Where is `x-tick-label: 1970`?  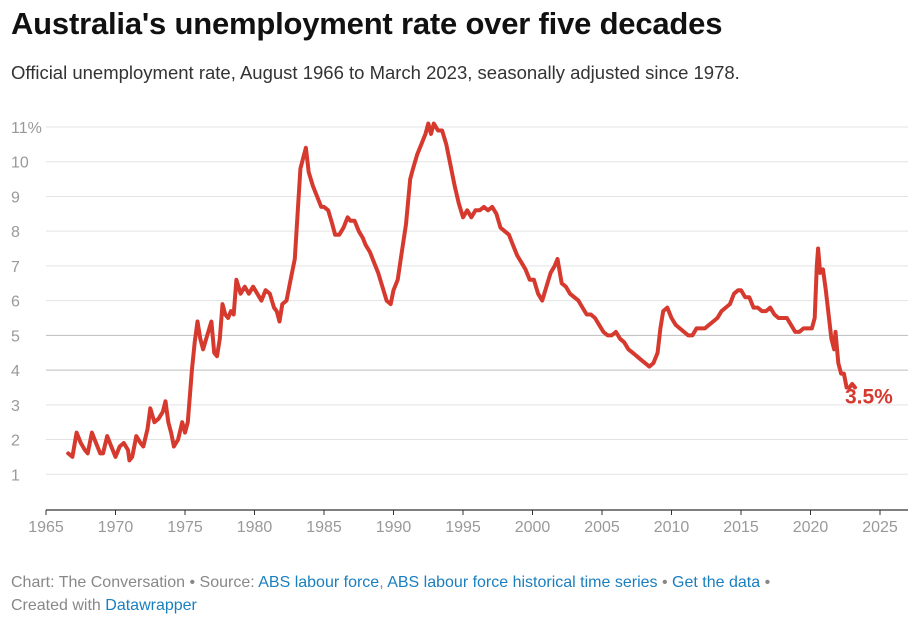
x-tick-label: 1970 is located at coordinates (116, 527).